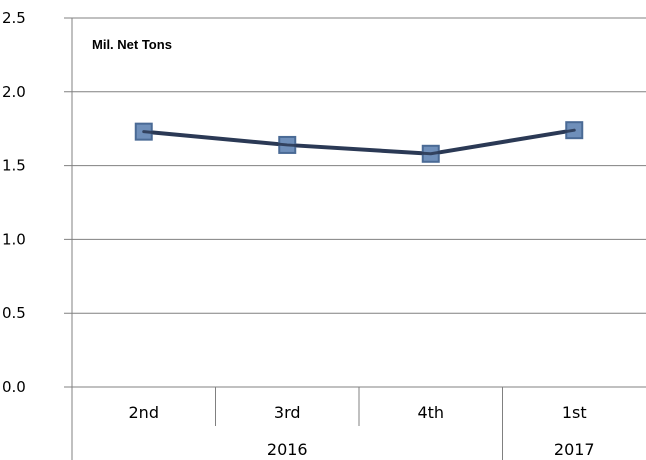  I want to click on y-tick-label: 2.5, so click(14, 18).